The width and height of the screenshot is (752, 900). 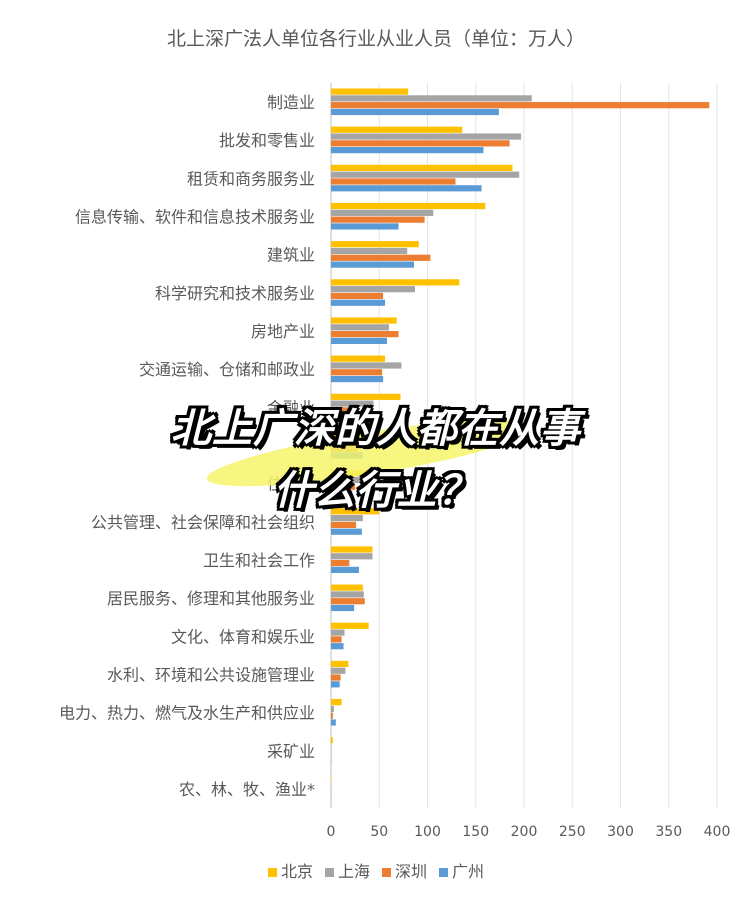 What do you see at coordinates (290, 870) in the screenshot?
I see `legend-item: 北京` at bounding box center [290, 870].